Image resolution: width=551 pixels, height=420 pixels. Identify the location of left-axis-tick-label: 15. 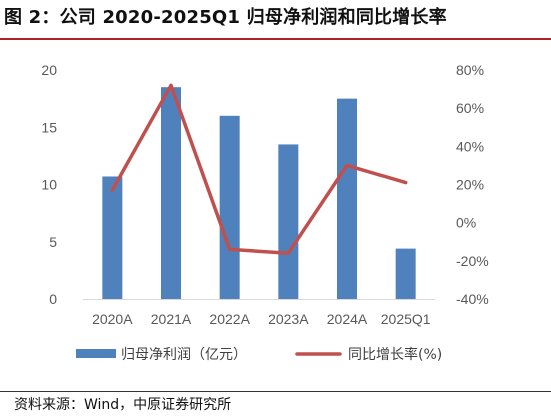
(49, 127).